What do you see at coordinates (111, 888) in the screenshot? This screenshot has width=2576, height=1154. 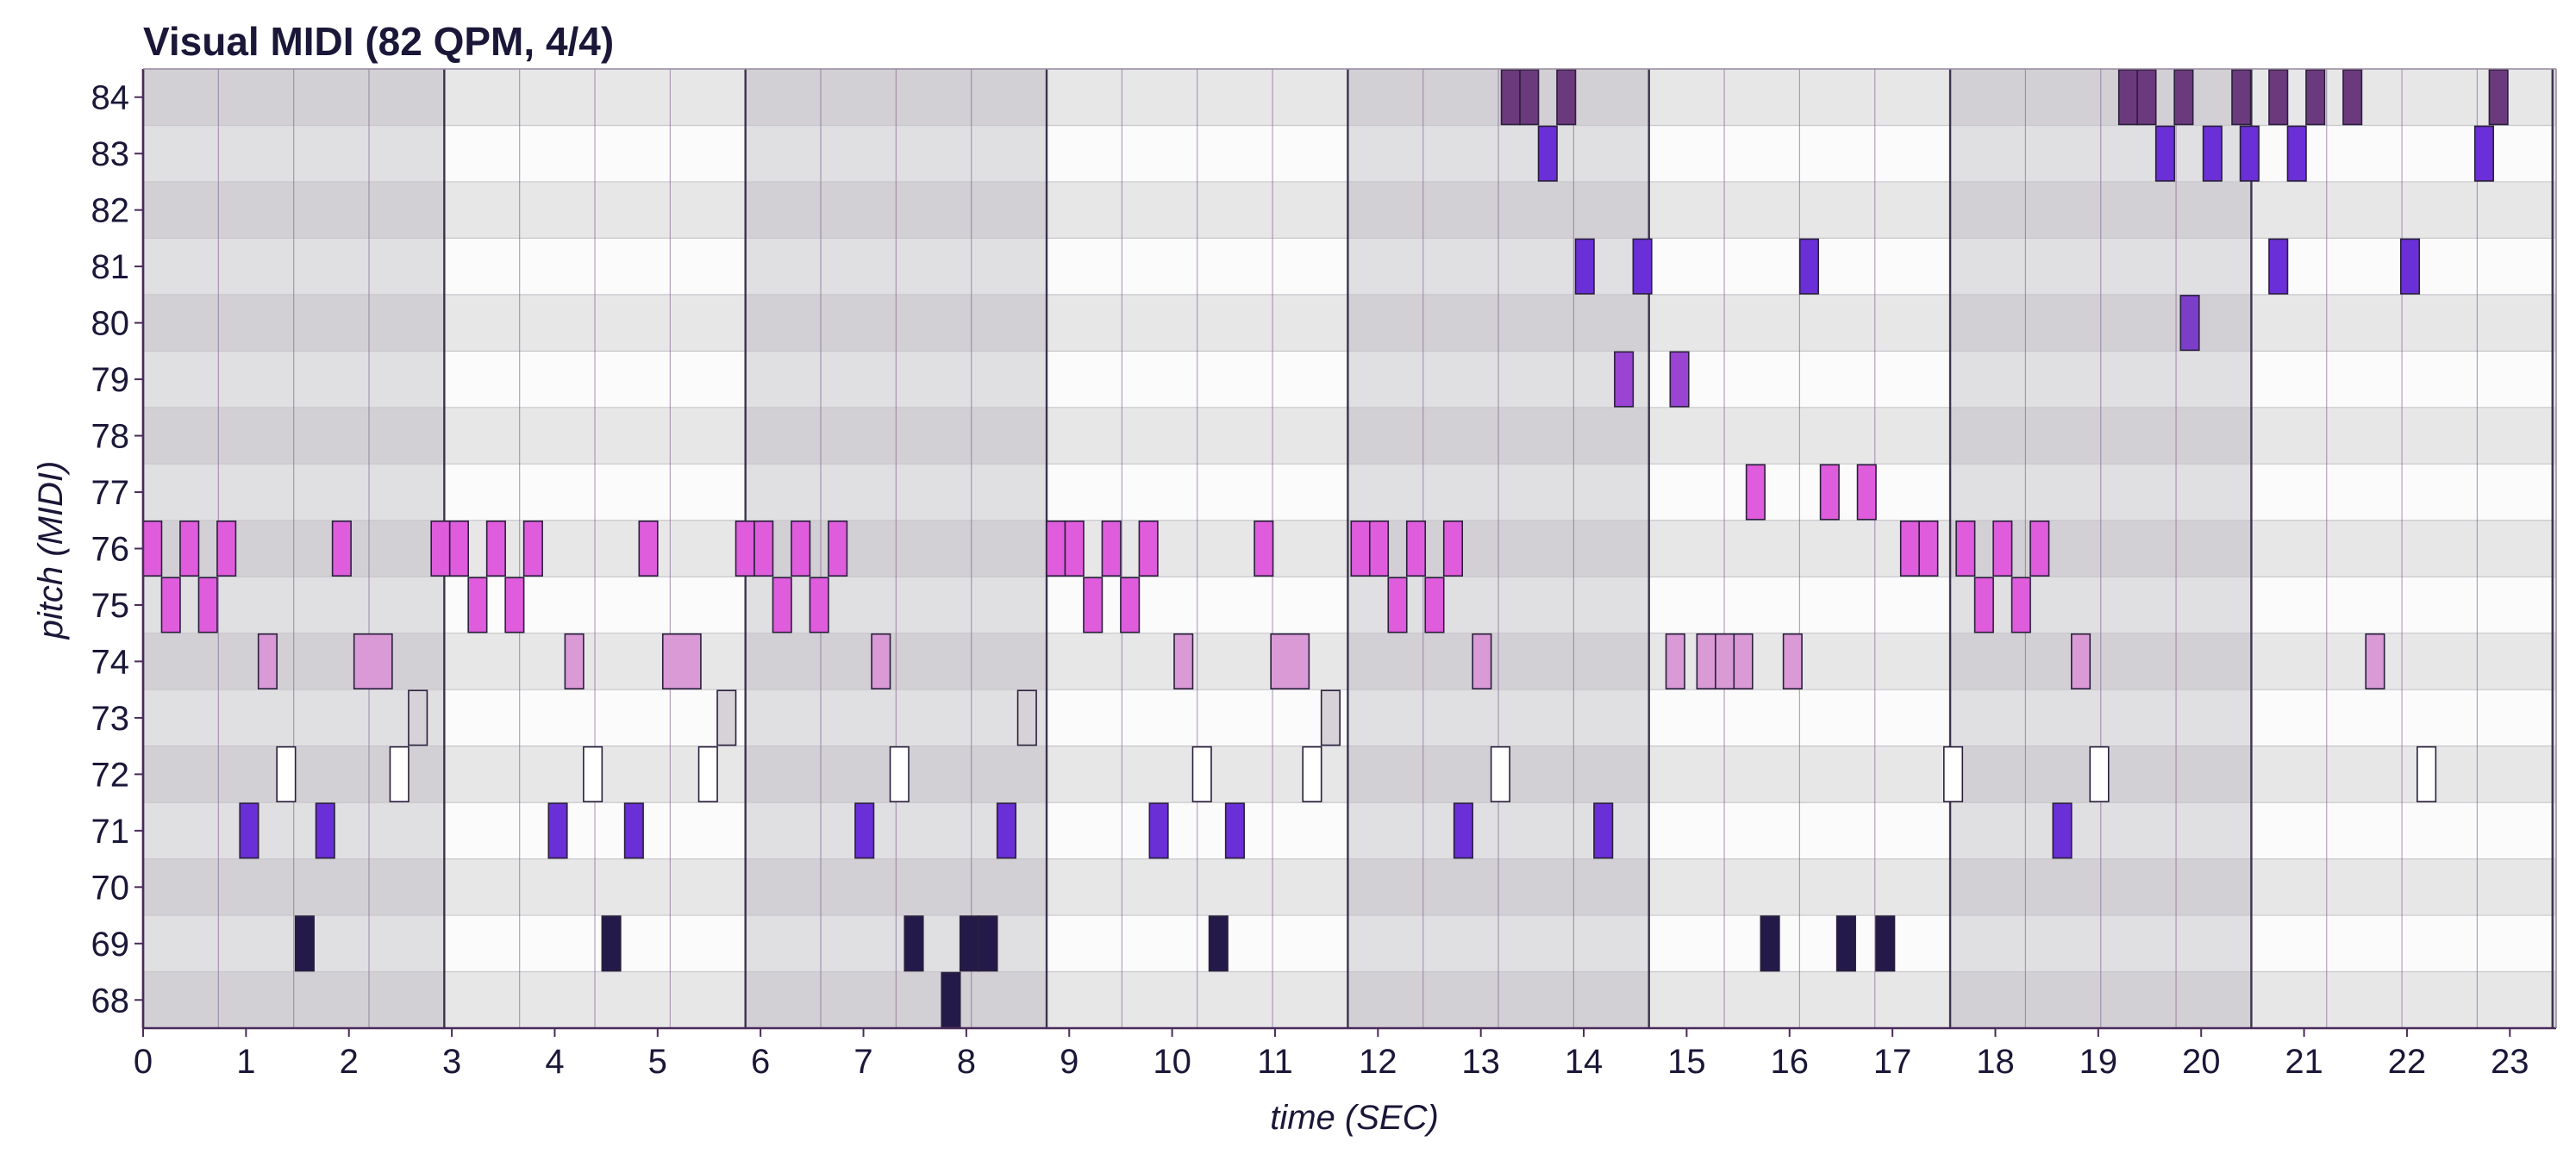 I see `y-tick-label: 70` at bounding box center [111, 888].